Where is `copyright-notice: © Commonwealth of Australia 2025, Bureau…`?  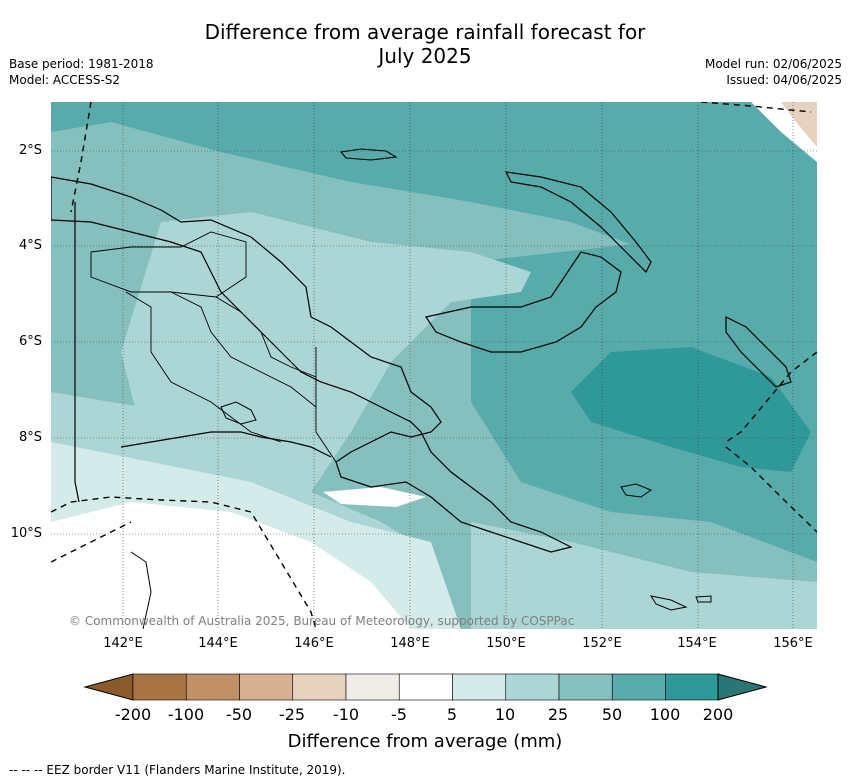 copyright-notice: © Commonwealth of Australia 2025, Bureau… is located at coordinates (322, 621).